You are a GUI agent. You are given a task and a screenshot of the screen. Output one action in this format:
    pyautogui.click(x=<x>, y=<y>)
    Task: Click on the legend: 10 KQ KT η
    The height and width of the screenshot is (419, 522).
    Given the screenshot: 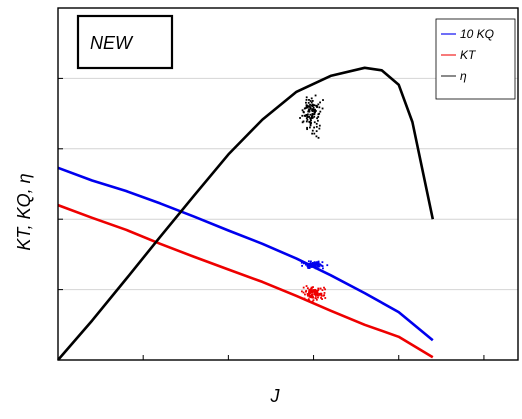 What is the action you would take?
    pyautogui.click(x=475, y=59)
    